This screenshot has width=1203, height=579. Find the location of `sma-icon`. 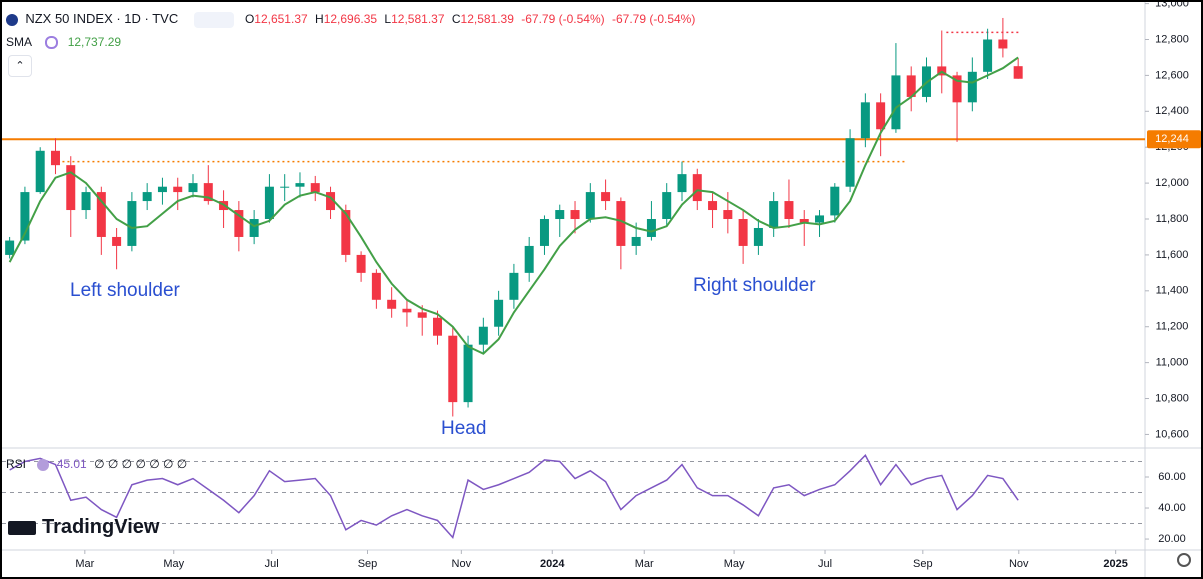

sma-icon is located at coordinates (52, 43).